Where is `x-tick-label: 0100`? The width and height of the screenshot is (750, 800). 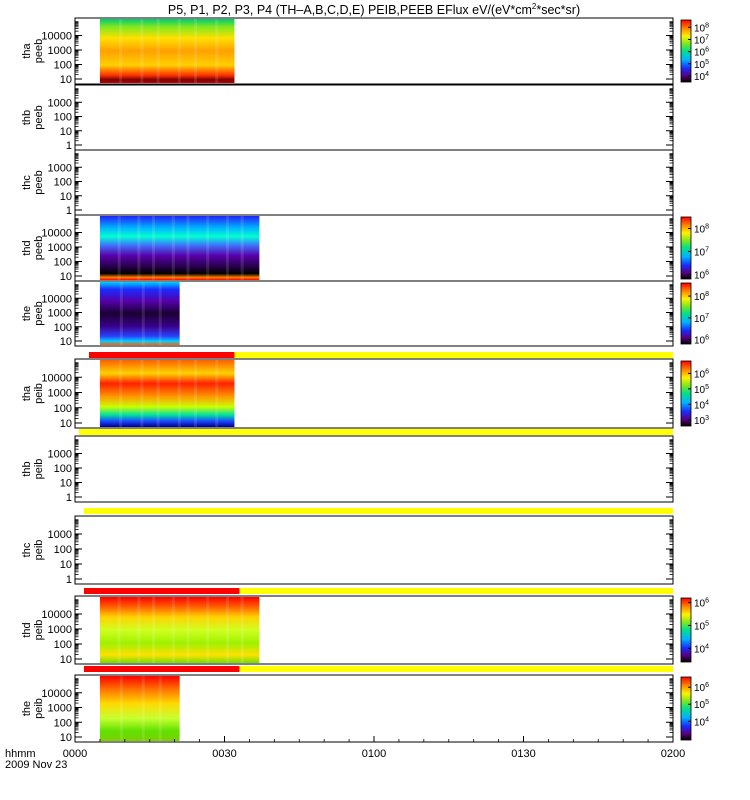
x-tick-label: 0100 is located at coordinates (374, 754).